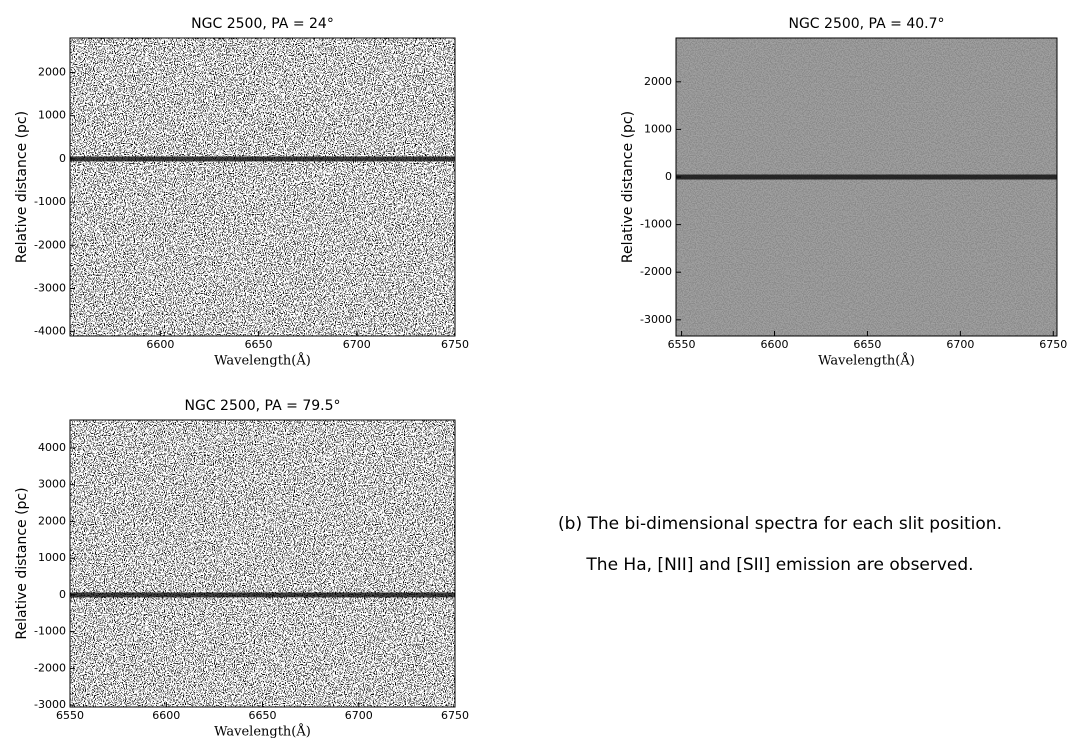 This screenshot has width=1073, height=745. I want to click on y-tick-label: -4000, so click(50, 331).